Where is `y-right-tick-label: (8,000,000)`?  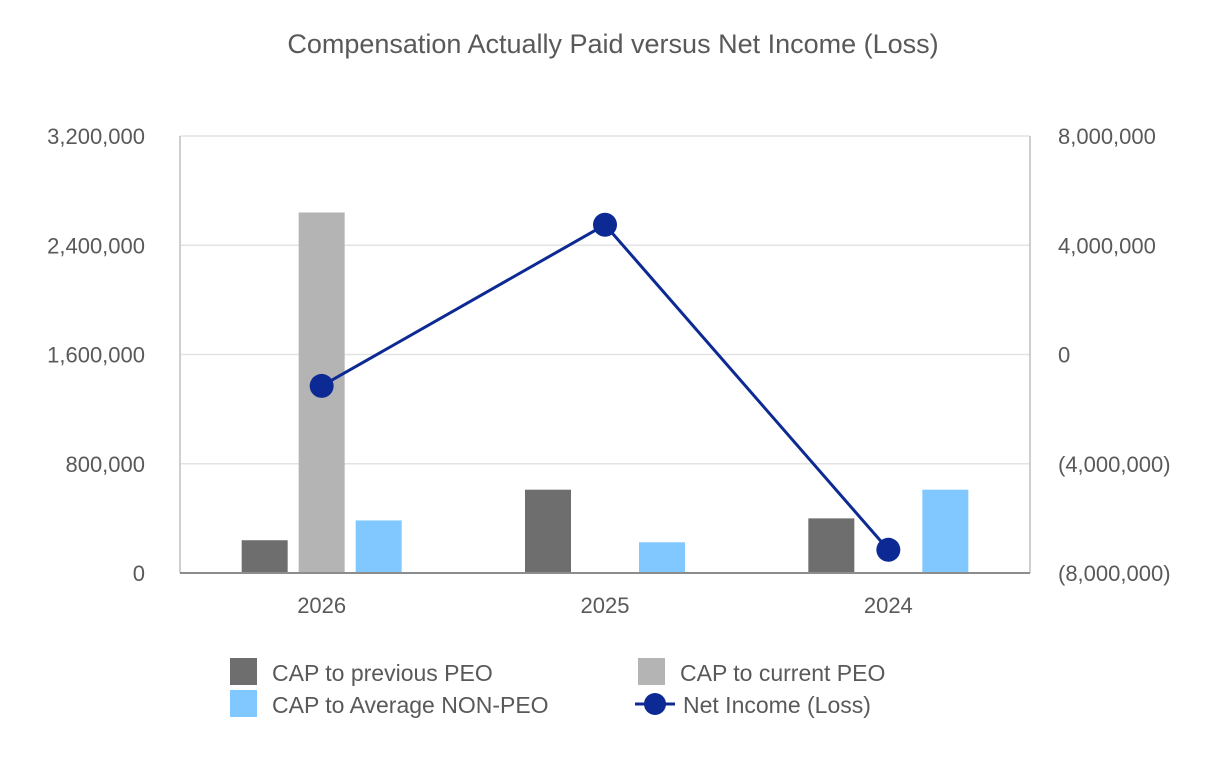
y-right-tick-label: (8,000,000) is located at coordinates (1114, 573).